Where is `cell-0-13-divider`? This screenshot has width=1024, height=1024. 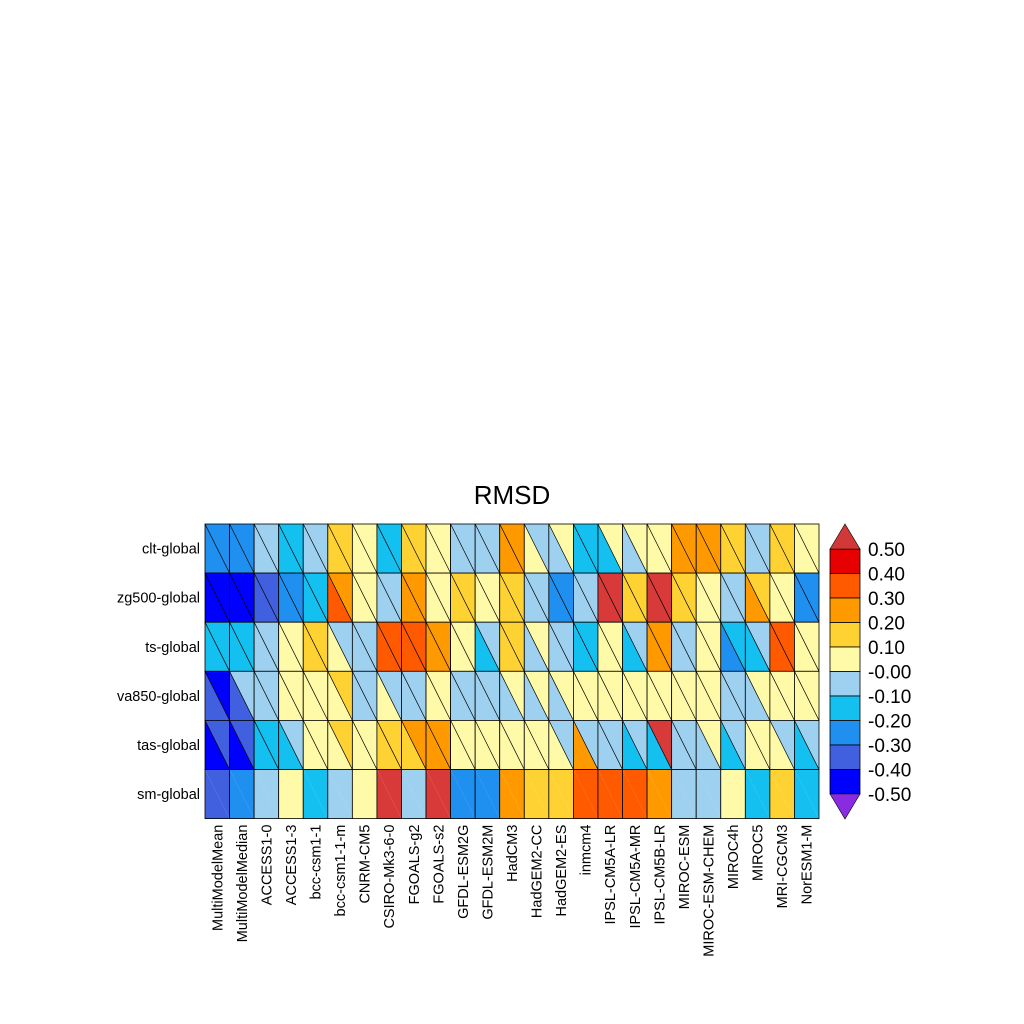 cell-0-13-divider is located at coordinates (536, 548).